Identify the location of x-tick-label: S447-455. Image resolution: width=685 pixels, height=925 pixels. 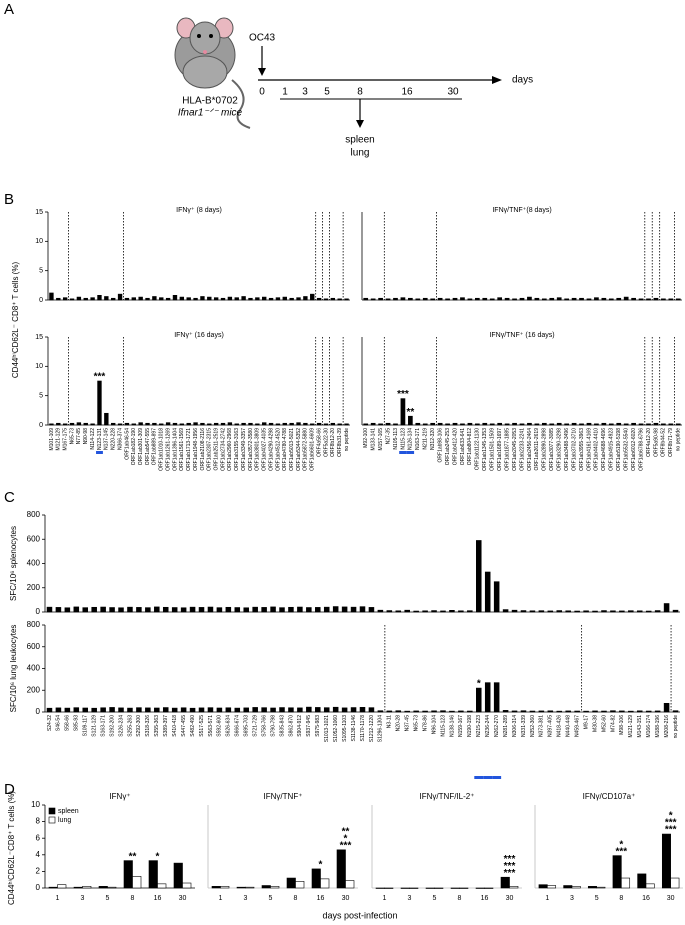
(184, 726).